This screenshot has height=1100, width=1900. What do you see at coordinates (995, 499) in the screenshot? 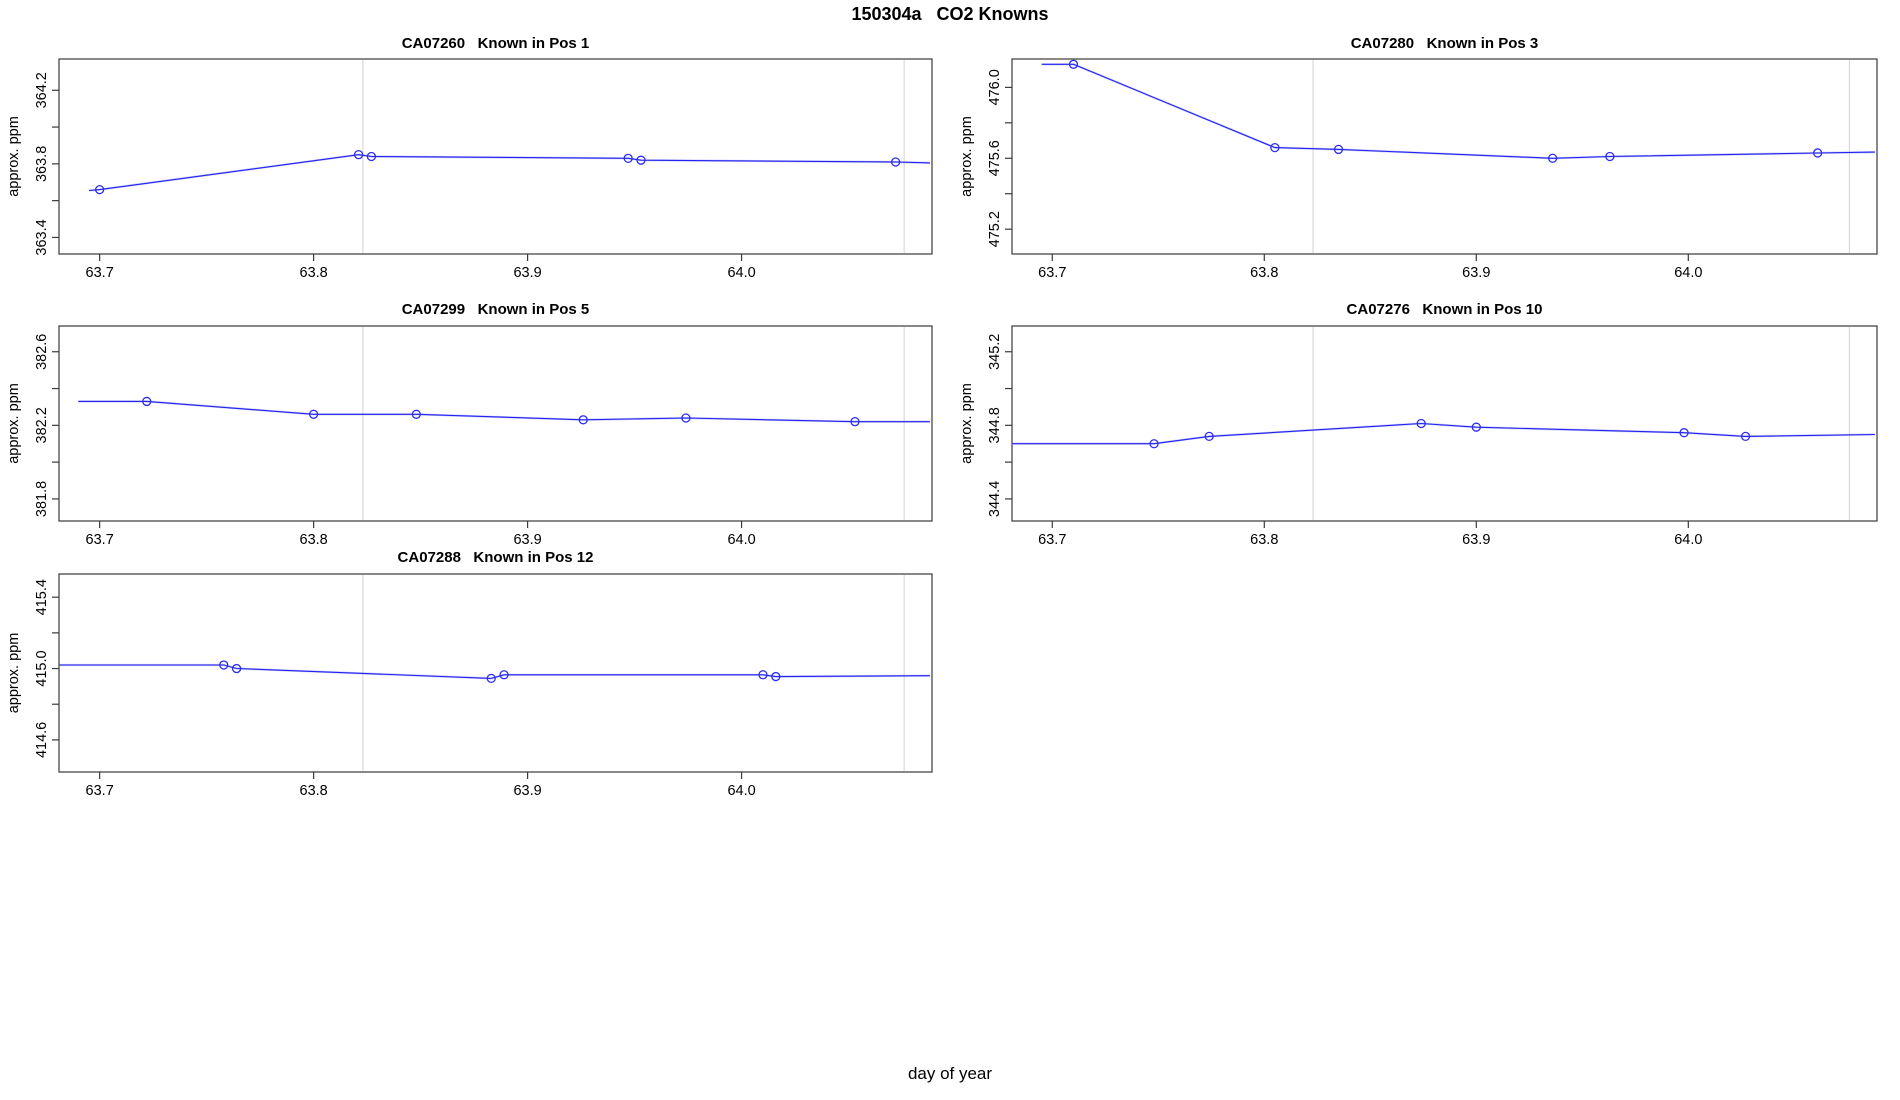
I see `y-tick-label: 344.4` at bounding box center [995, 499].